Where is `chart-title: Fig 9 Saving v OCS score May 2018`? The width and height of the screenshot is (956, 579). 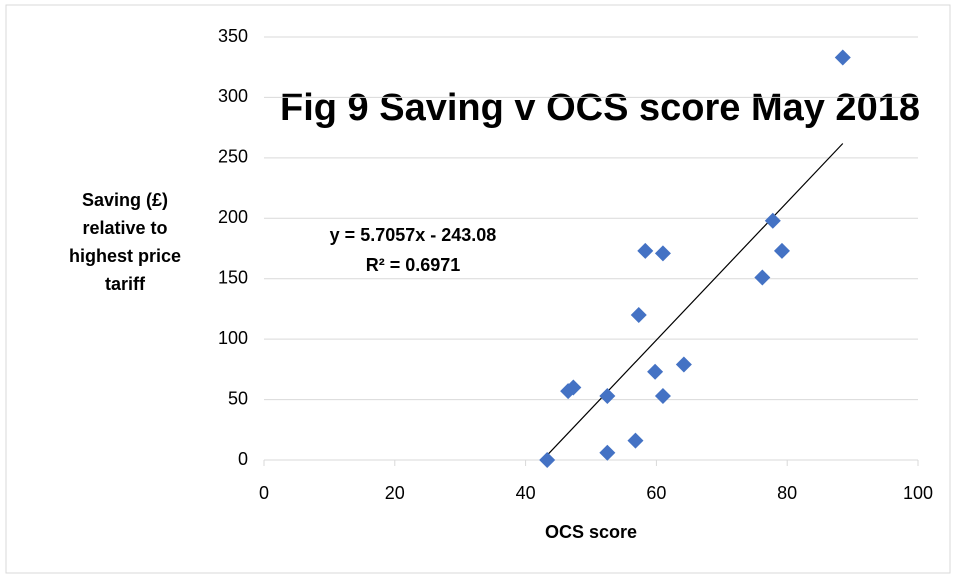 chart-title: Fig 9 Saving v OCS score May 2018 is located at coordinates (600, 108).